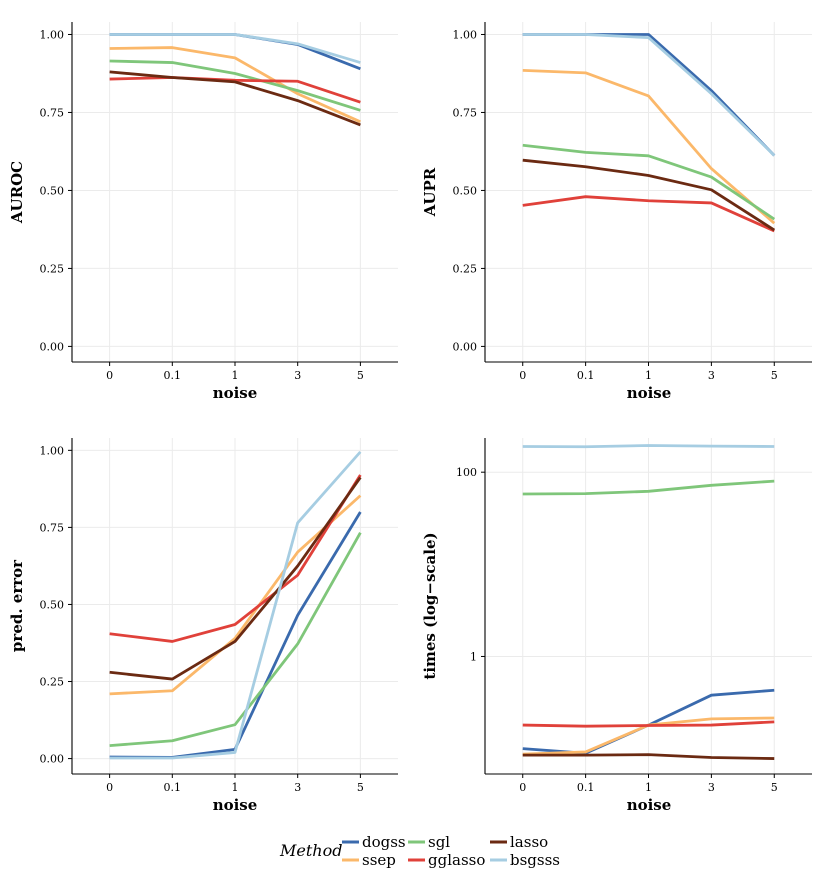 The width and height of the screenshot is (830, 881). I want to click on y-axis-title: times (log−scale), so click(430, 605).